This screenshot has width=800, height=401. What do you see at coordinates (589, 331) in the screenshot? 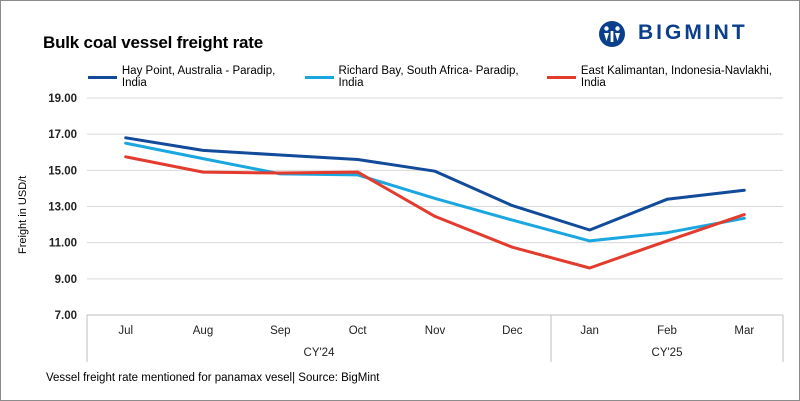
I see `x-tick-label: Jan` at bounding box center [589, 331].